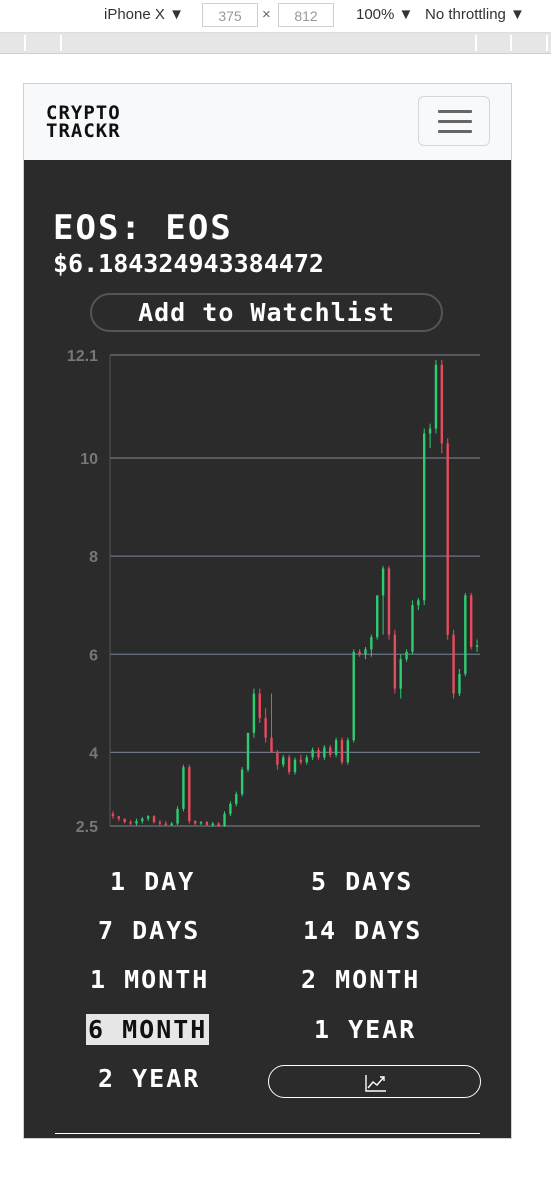  What do you see at coordinates (465, 14) in the screenshot?
I see `throttle-label: No throttling` at bounding box center [465, 14].